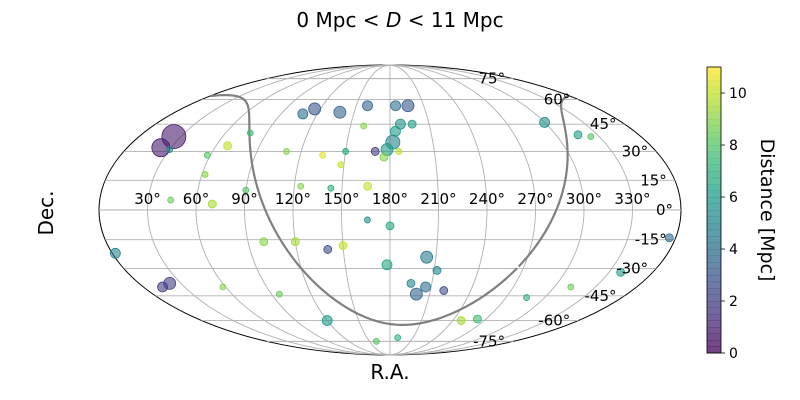 The height and width of the screenshot is (400, 800). Describe the element at coordinates (603, 124) in the screenshot. I see `dec-tick-label: 45°` at that location.